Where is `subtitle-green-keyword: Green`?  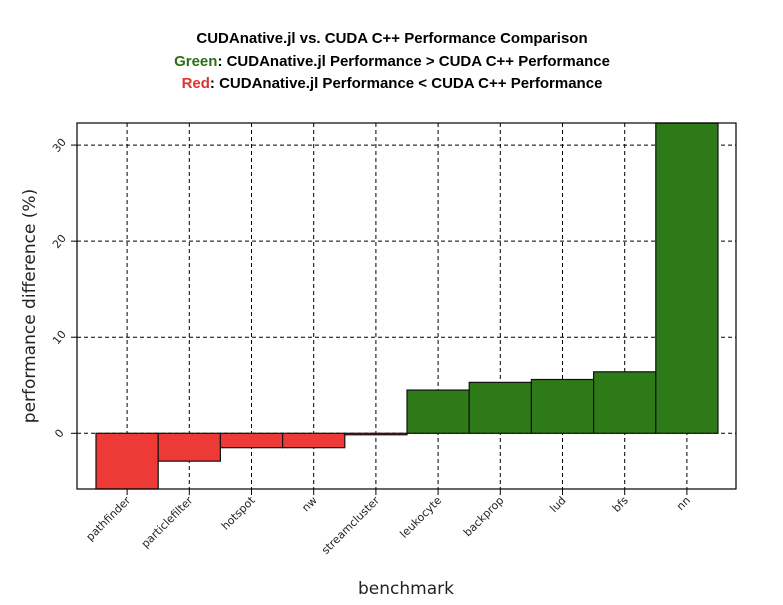
subtitle-green-keyword: Green is located at coordinates (195, 61).